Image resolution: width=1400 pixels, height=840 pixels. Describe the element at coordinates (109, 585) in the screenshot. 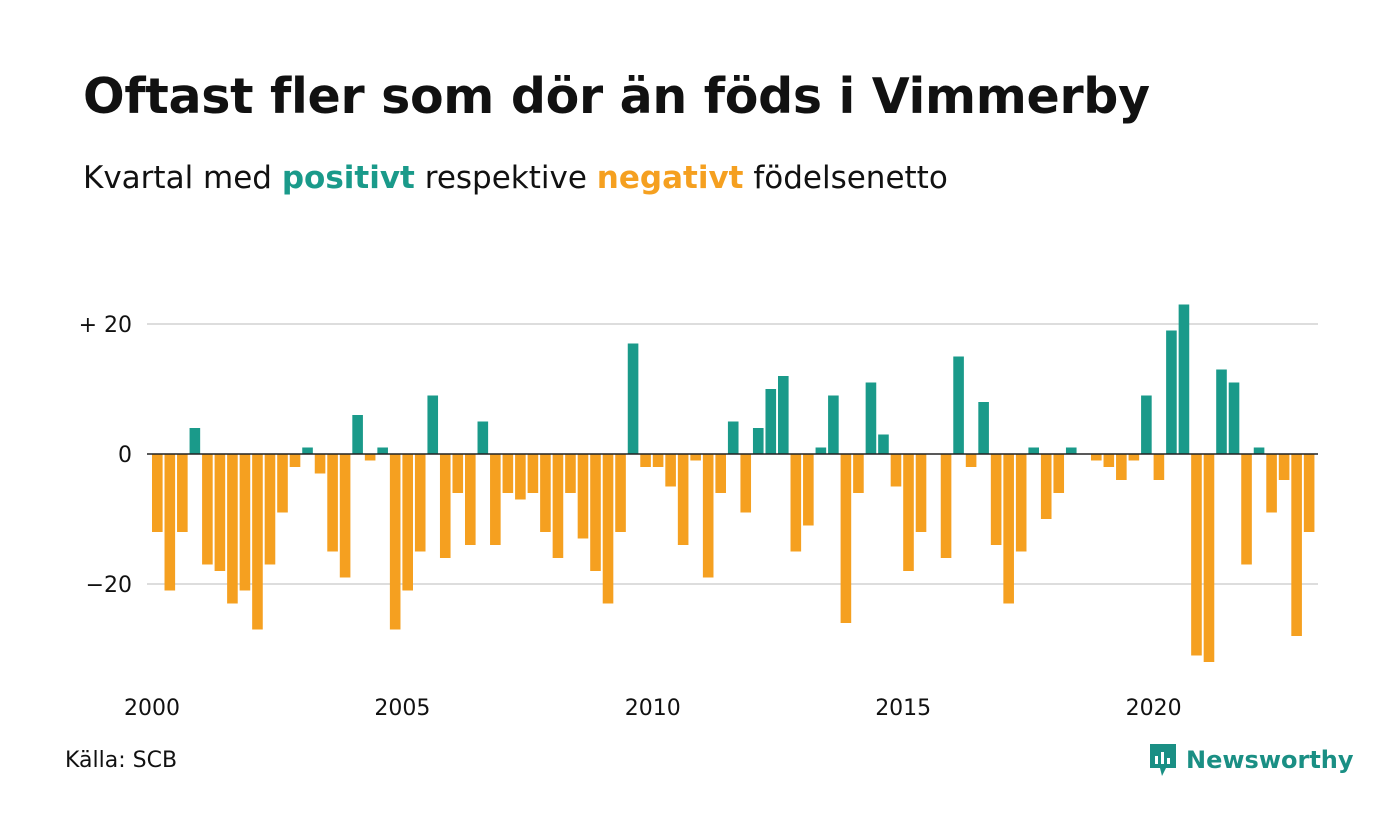

I see `y-tick-label: −20` at that location.